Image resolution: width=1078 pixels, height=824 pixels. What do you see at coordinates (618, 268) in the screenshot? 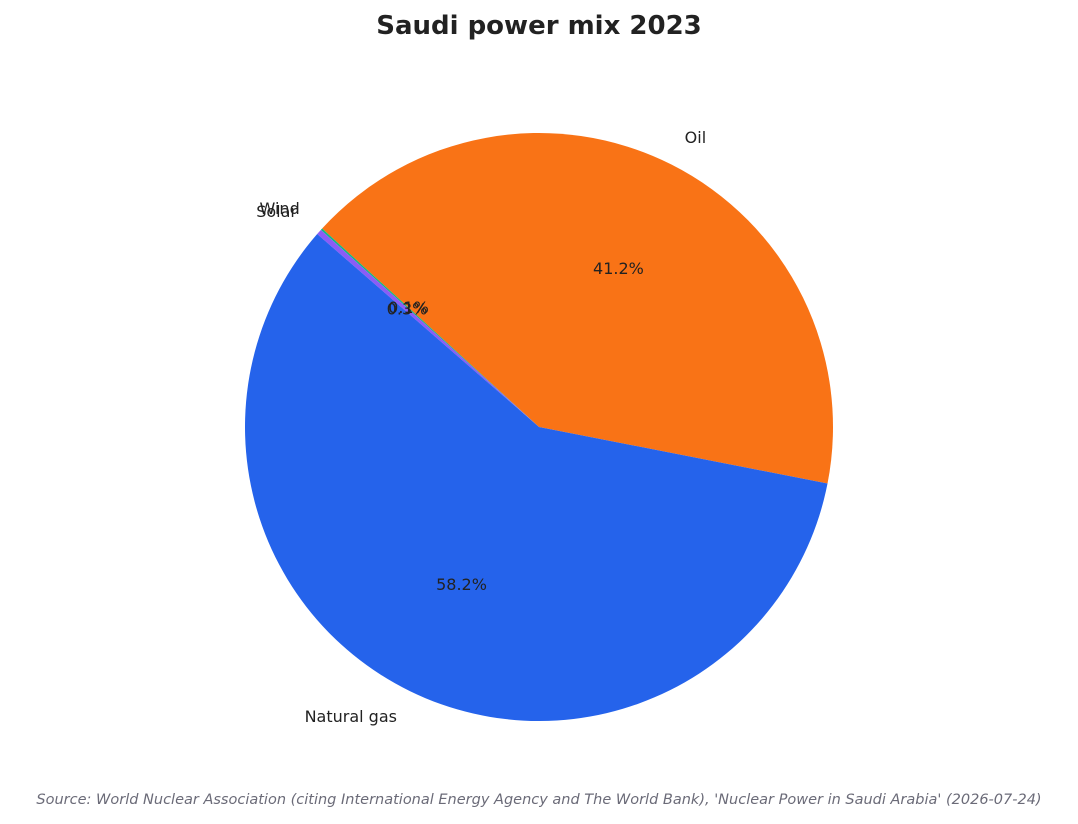
I see `value-label-oil: 41.2%` at bounding box center [618, 268].